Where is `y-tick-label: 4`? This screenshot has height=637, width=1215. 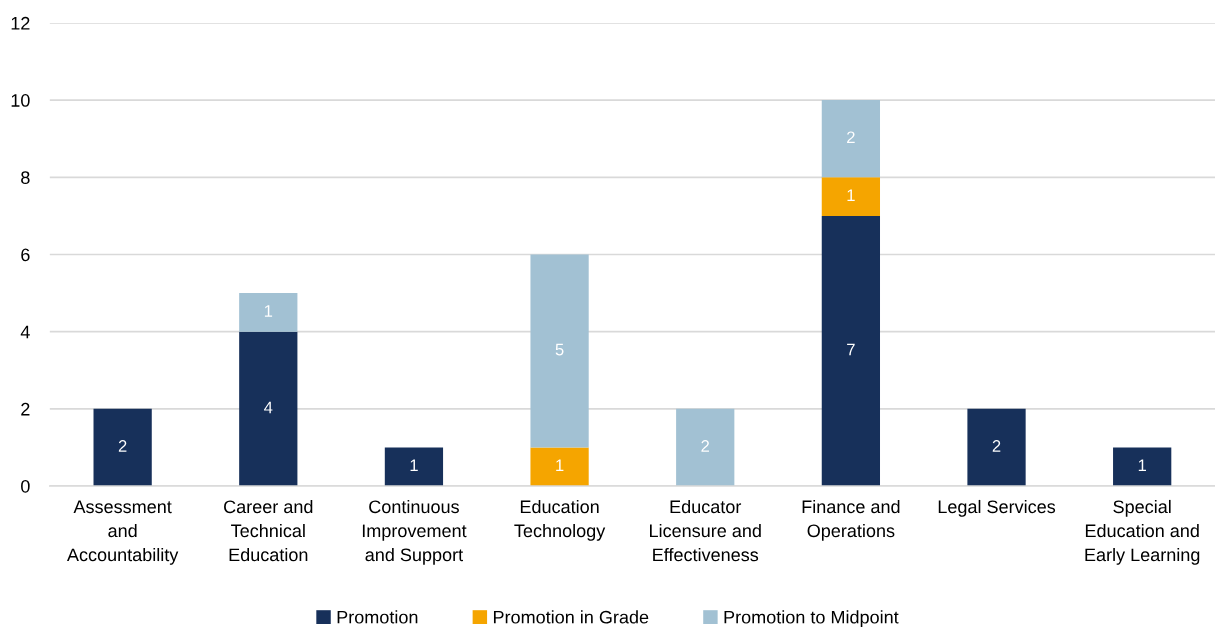
y-tick-label: 4 is located at coordinates (25, 332).